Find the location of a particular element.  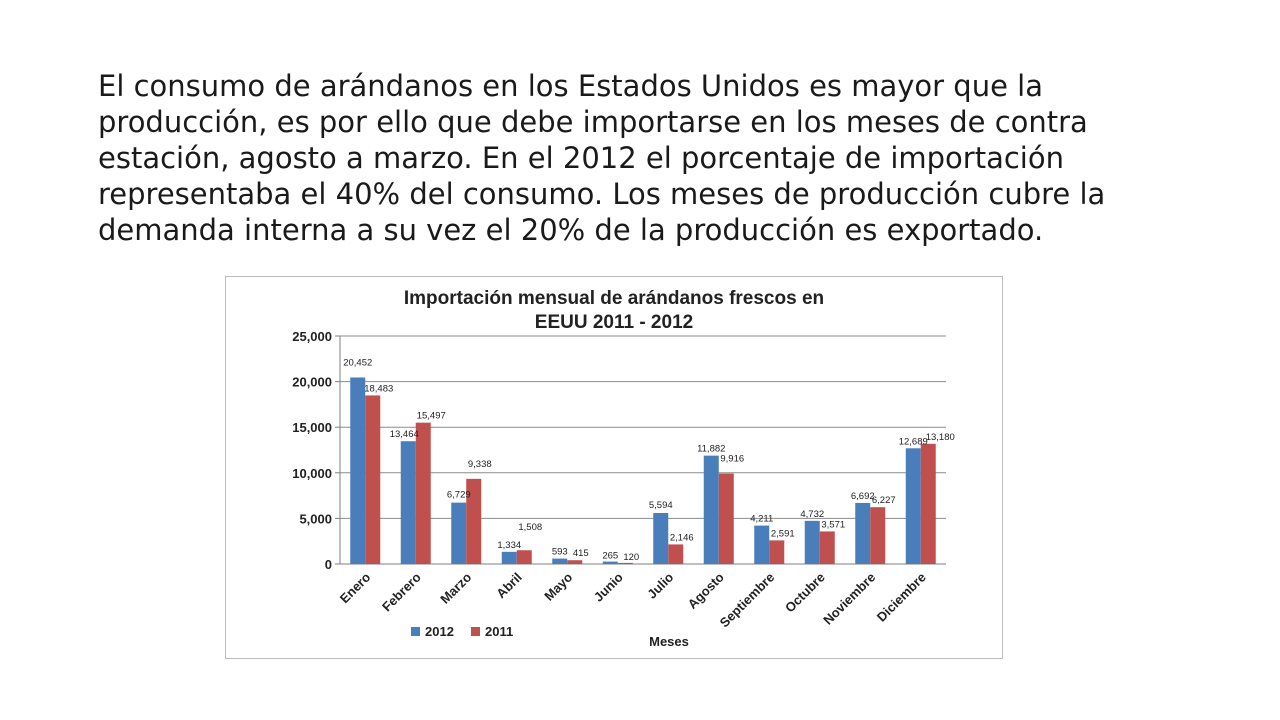

x-tick-label: Abril is located at coordinates (509, 586).